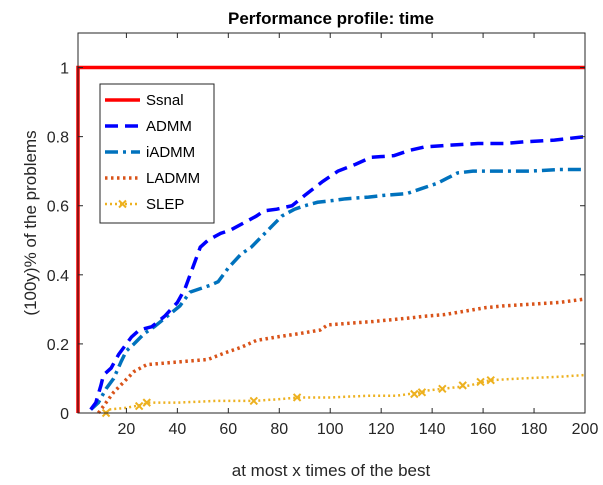 This screenshot has width=603, height=485. What do you see at coordinates (534, 429) in the screenshot?
I see `x-tick-label: 180` at bounding box center [534, 429].